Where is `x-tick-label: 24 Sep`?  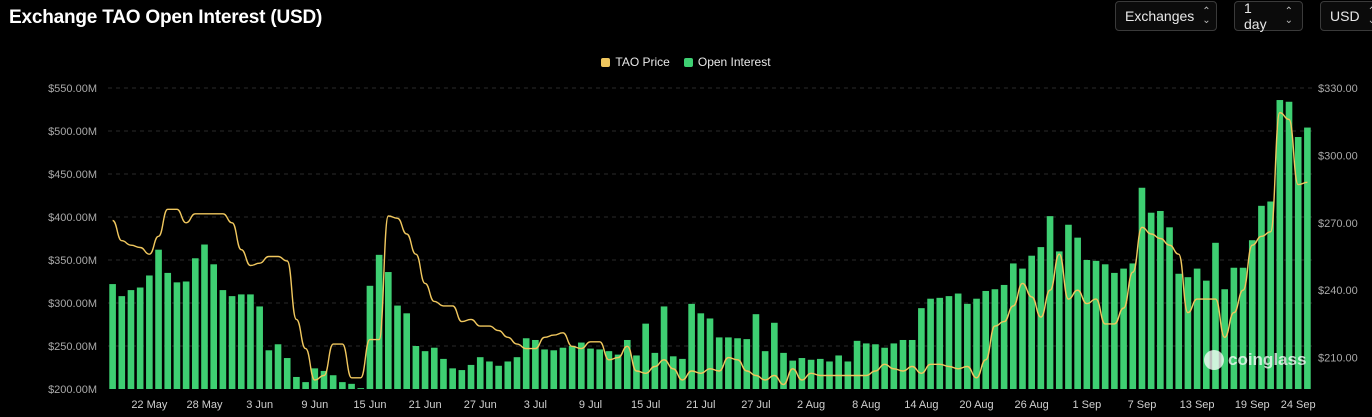 x-tick-label: 24 Sep is located at coordinates (1298, 405).